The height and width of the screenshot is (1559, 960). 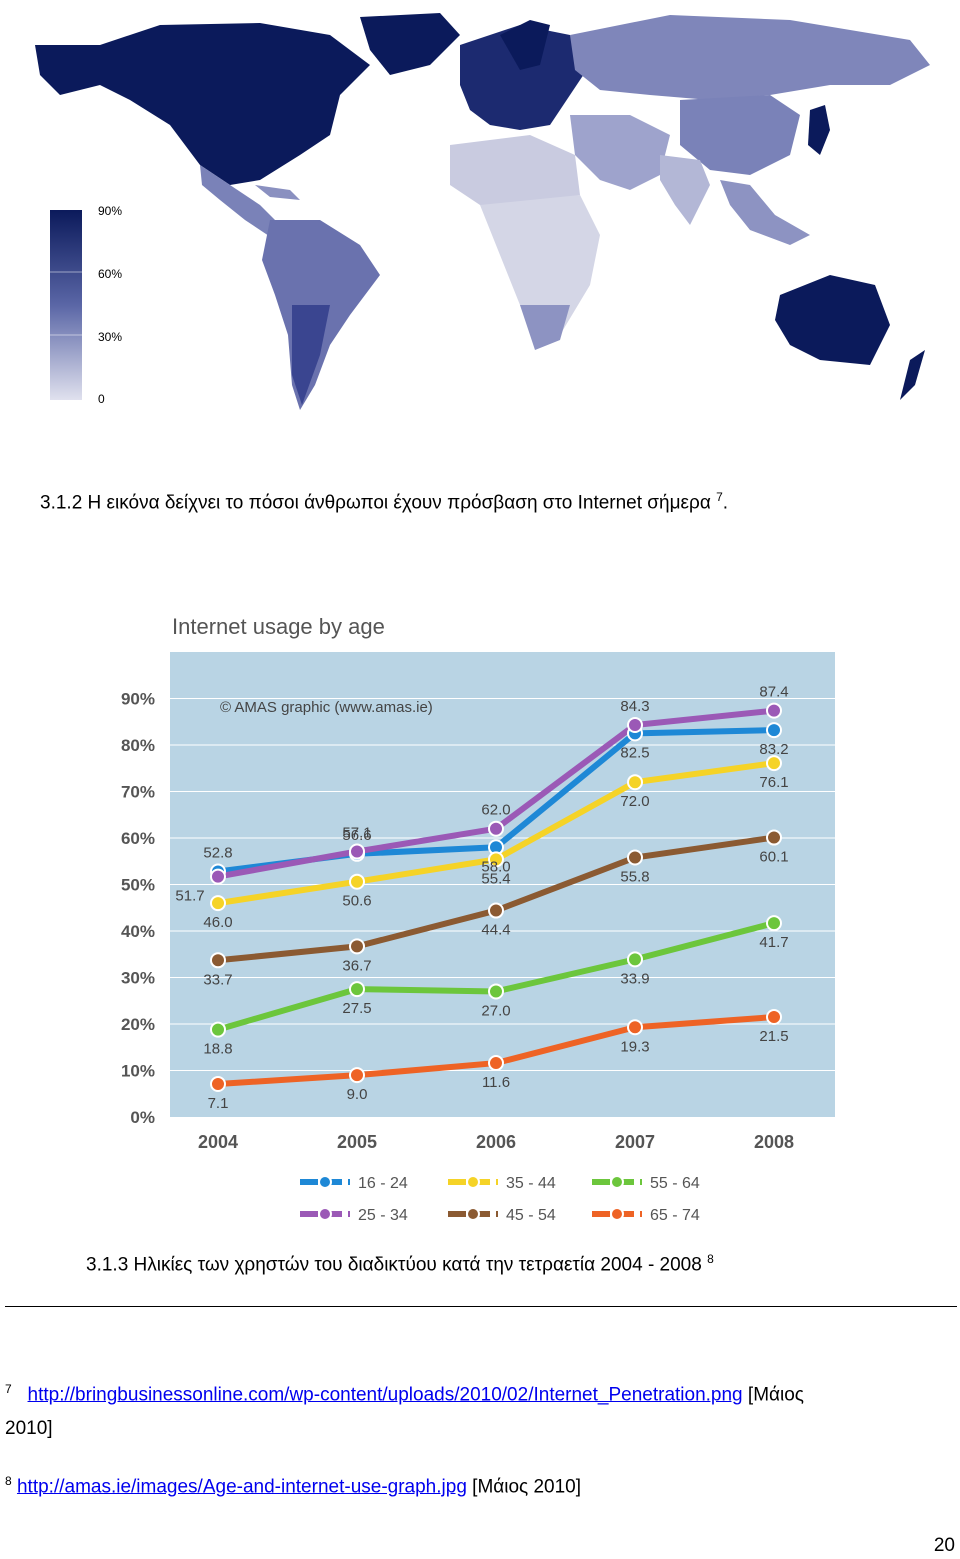 I want to click on data-label: 82.5, so click(x=634, y=752).